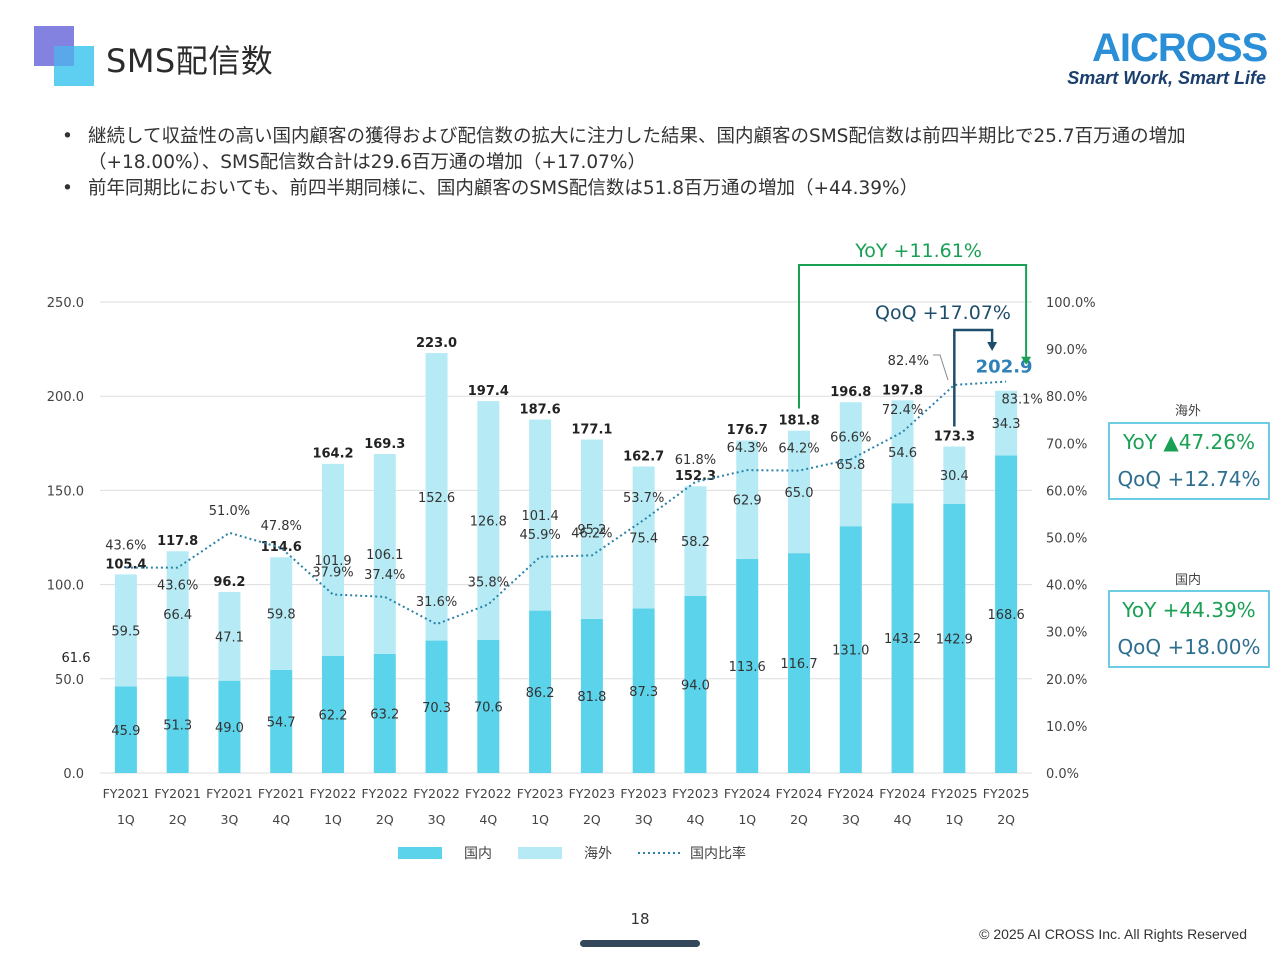 The width and height of the screenshot is (1280, 960). What do you see at coordinates (488, 522) in the screenshot?
I see `overseas-data-label: 126.8` at bounding box center [488, 522].